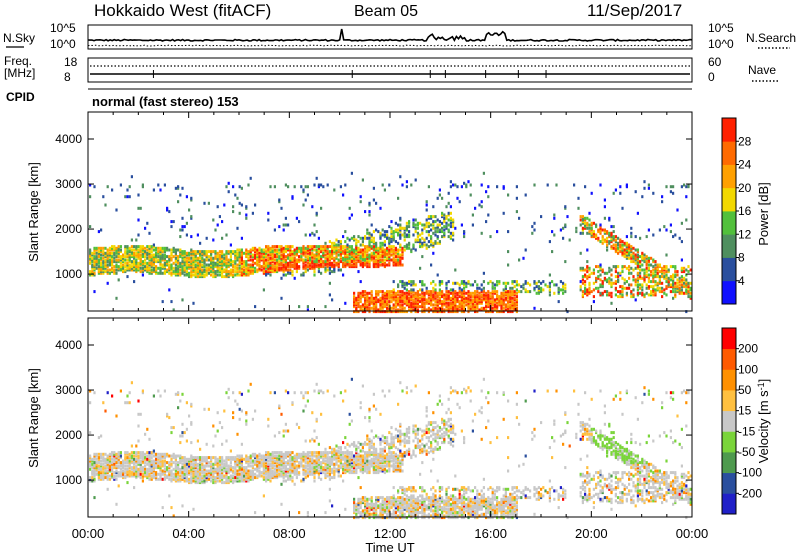 The width and height of the screenshot is (800, 554). Describe the element at coordinates (395, 265) in the screenshot. I see `power-cell-2066` at that location.